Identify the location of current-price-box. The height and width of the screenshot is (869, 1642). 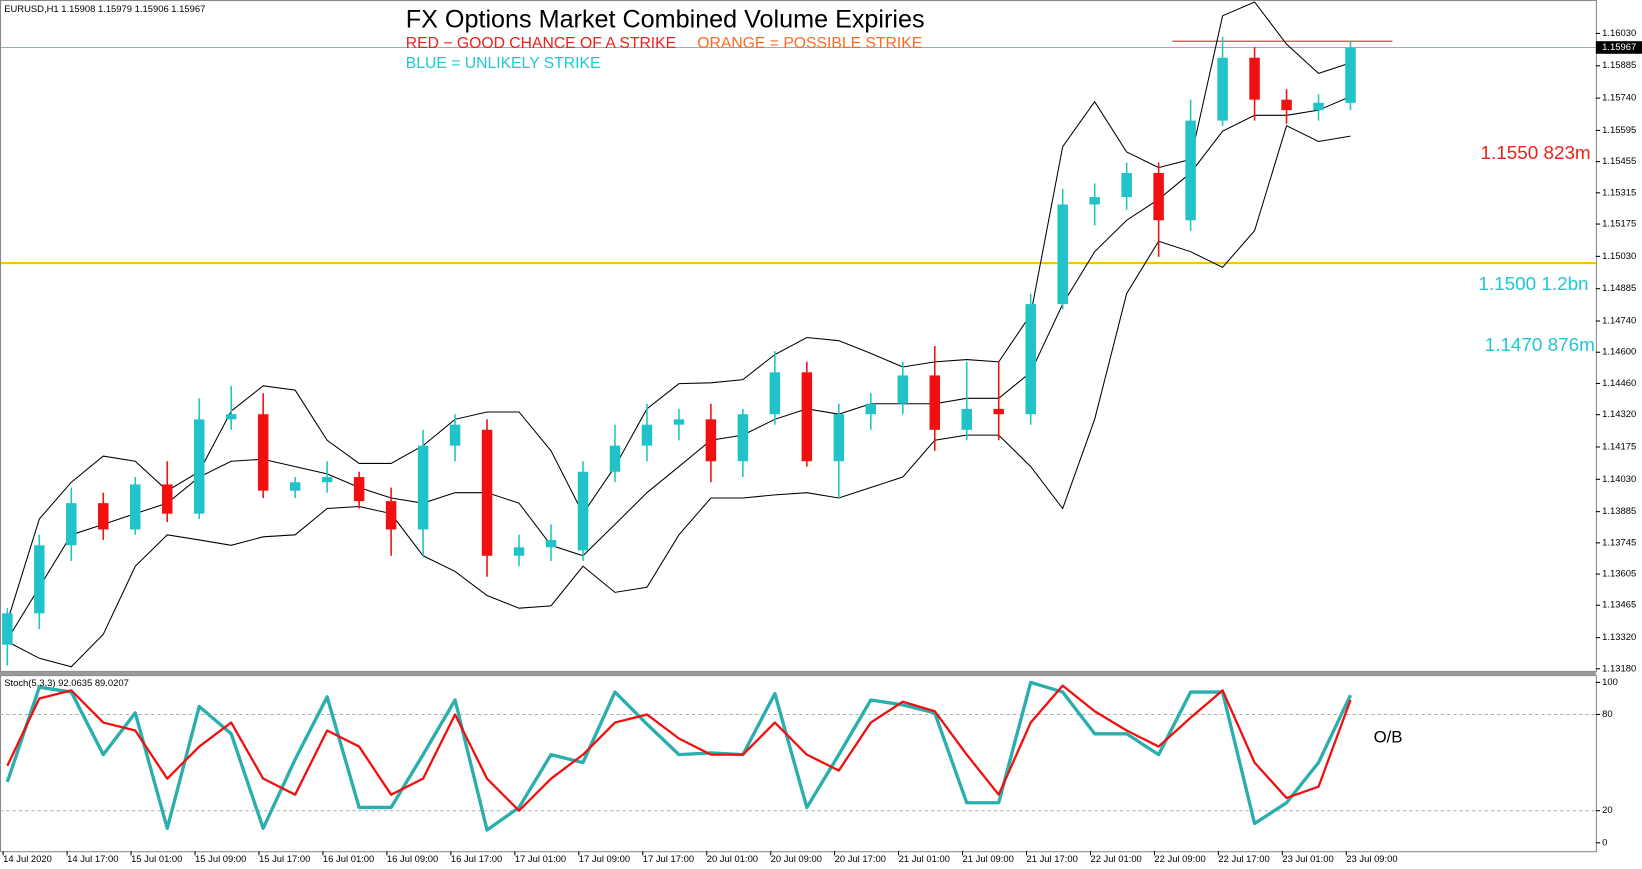
(1618, 47).